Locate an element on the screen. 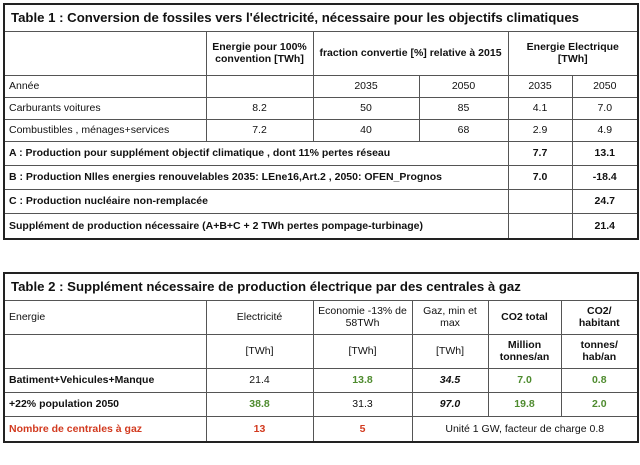 The image size is (640, 465). cell-co2hab: 0.8 is located at coordinates (599, 380).